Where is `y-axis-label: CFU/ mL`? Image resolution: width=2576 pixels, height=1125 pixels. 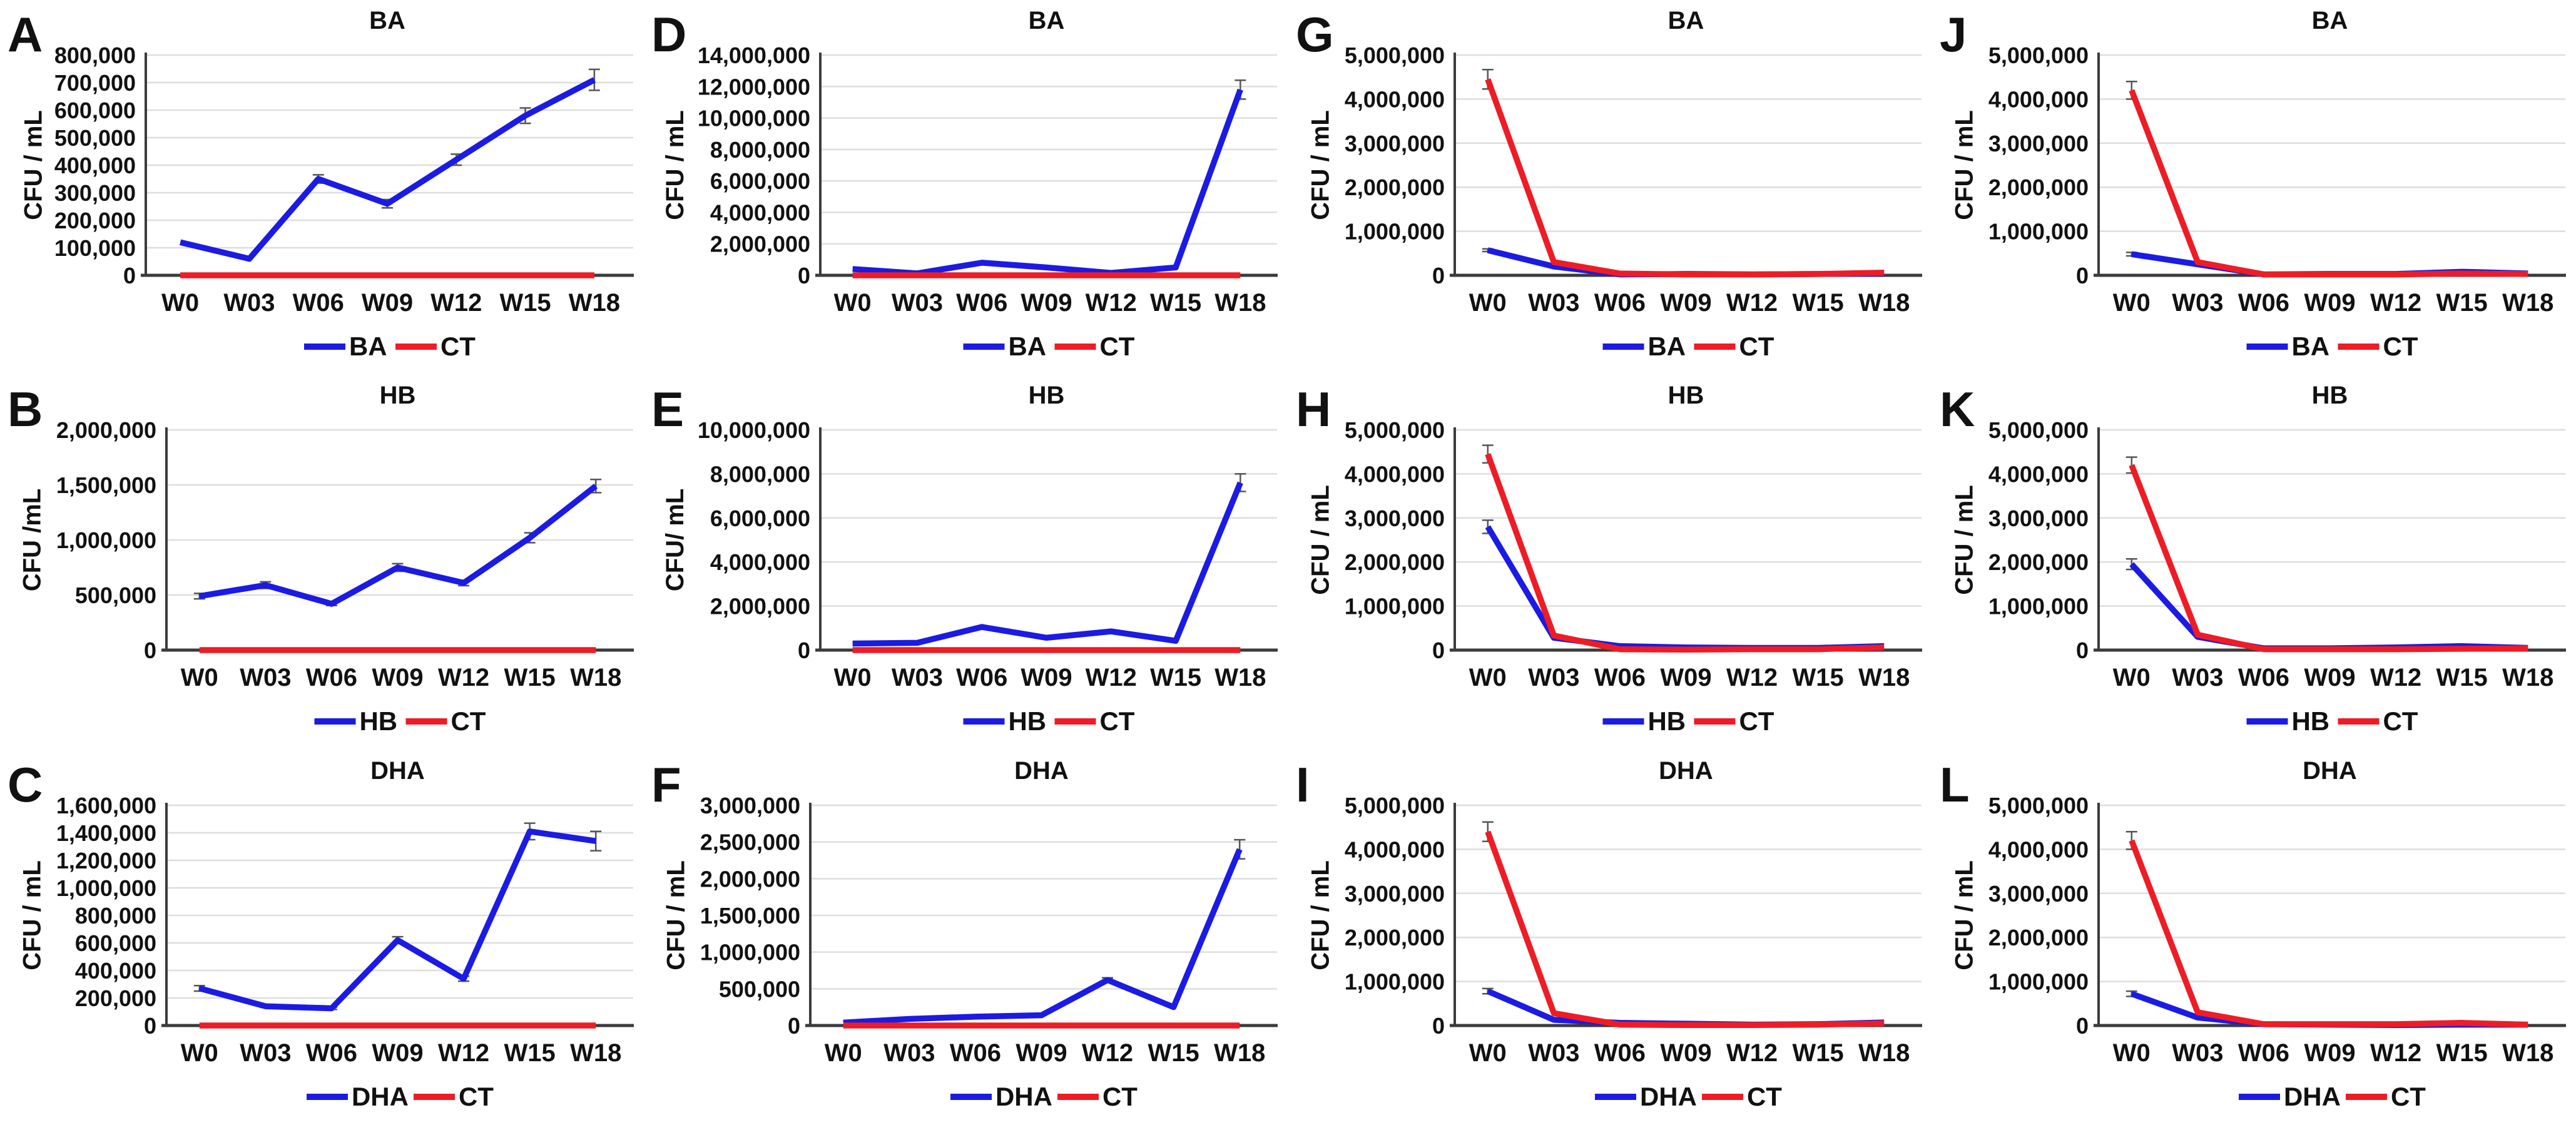 y-axis-label: CFU/ mL is located at coordinates (675, 540).